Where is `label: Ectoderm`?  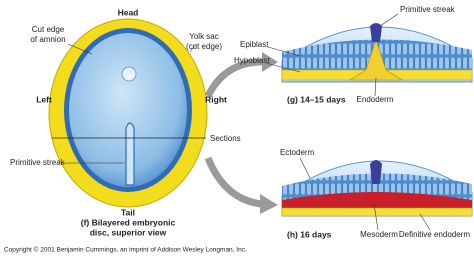 label: Ectoderm is located at coordinates (297, 152).